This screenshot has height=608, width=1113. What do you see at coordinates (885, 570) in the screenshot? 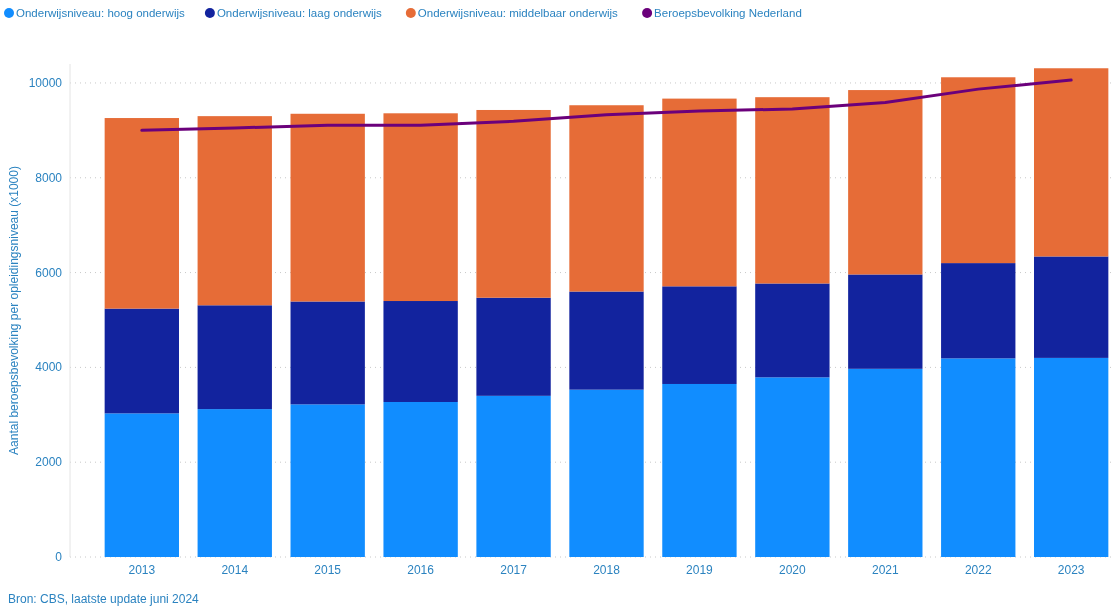
I see `x-tick-label: 2021` at bounding box center [885, 570].